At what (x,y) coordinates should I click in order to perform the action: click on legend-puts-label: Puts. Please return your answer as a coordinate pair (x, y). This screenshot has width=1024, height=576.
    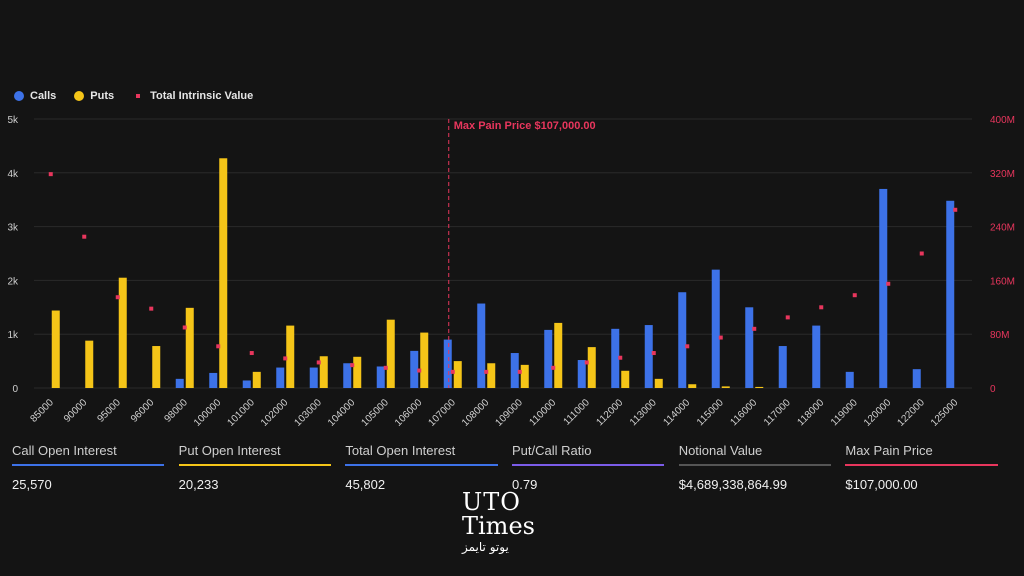
    Looking at the image, I should click on (102, 96).